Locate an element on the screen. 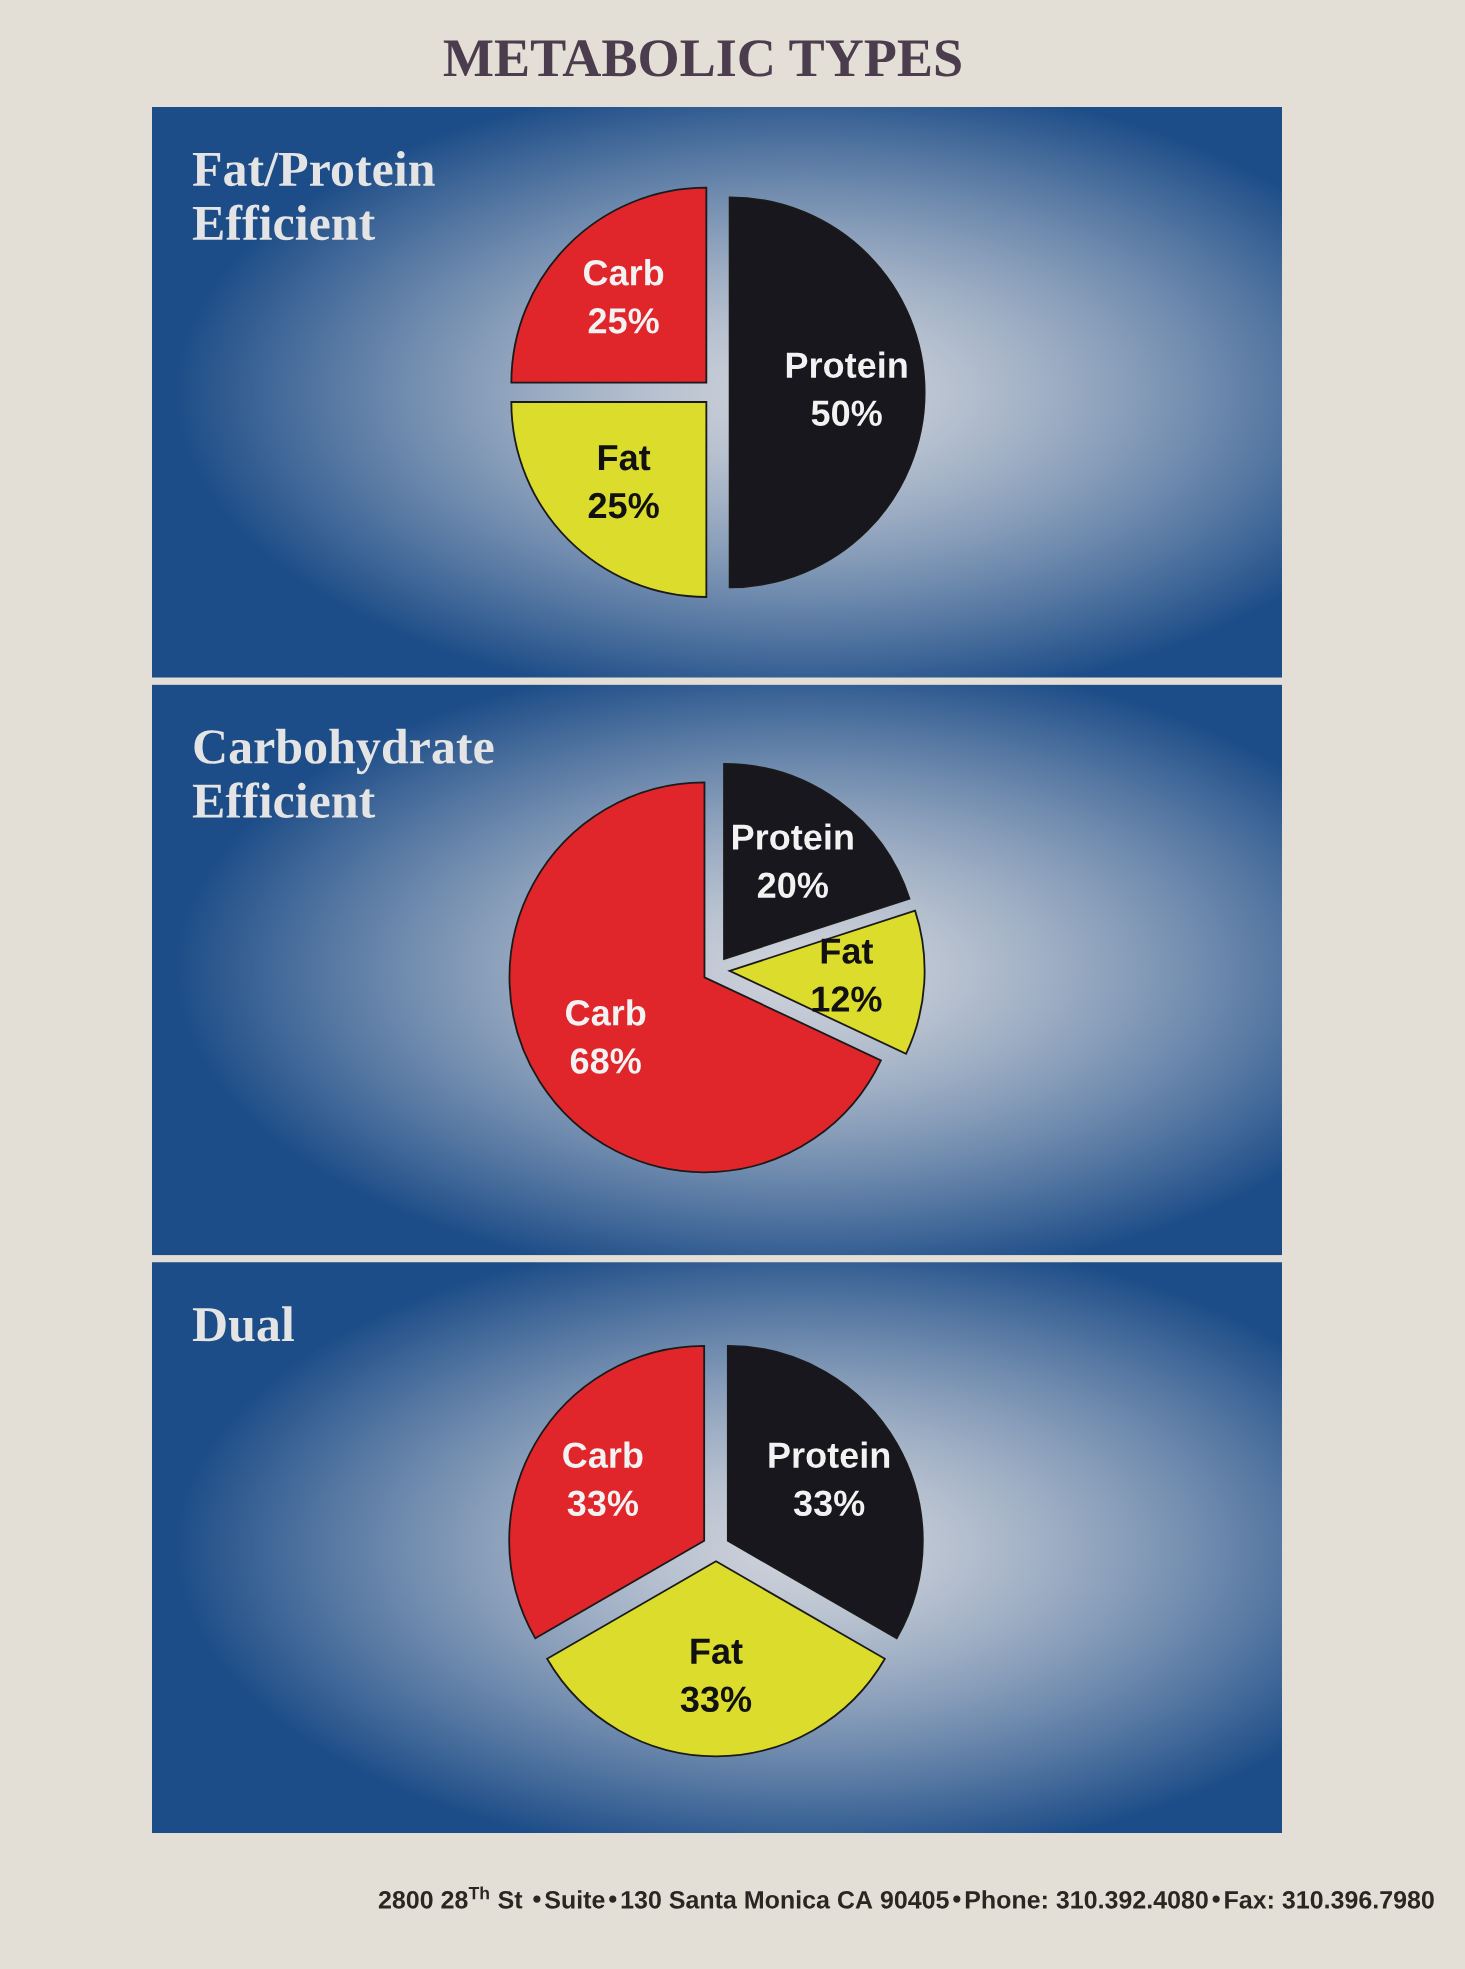  data-label: 68% is located at coordinates (605, 1061).